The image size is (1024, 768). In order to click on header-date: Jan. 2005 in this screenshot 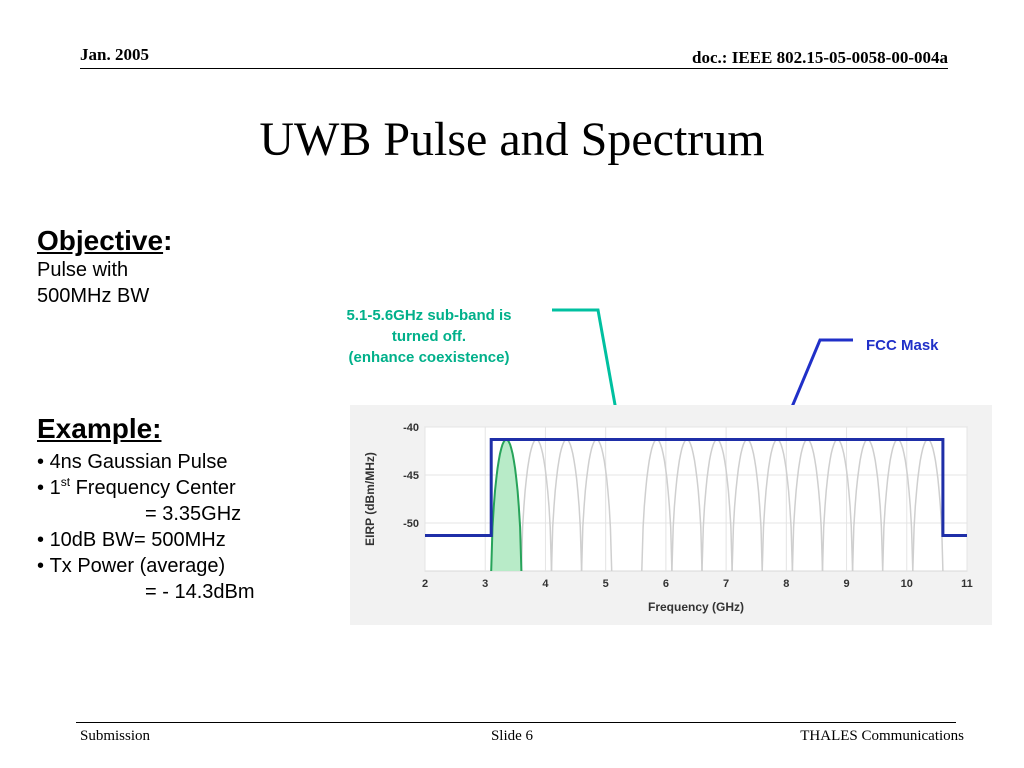, I will do `click(114, 54)`.